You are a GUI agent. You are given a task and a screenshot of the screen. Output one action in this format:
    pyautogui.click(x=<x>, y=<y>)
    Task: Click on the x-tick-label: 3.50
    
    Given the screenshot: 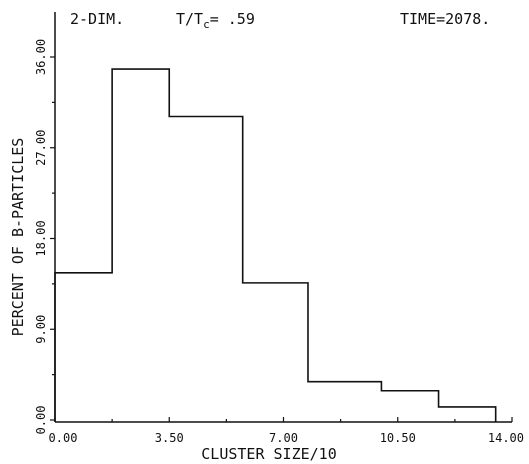 What is the action you would take?
    pyautogui.click(x=169, y=438)
    